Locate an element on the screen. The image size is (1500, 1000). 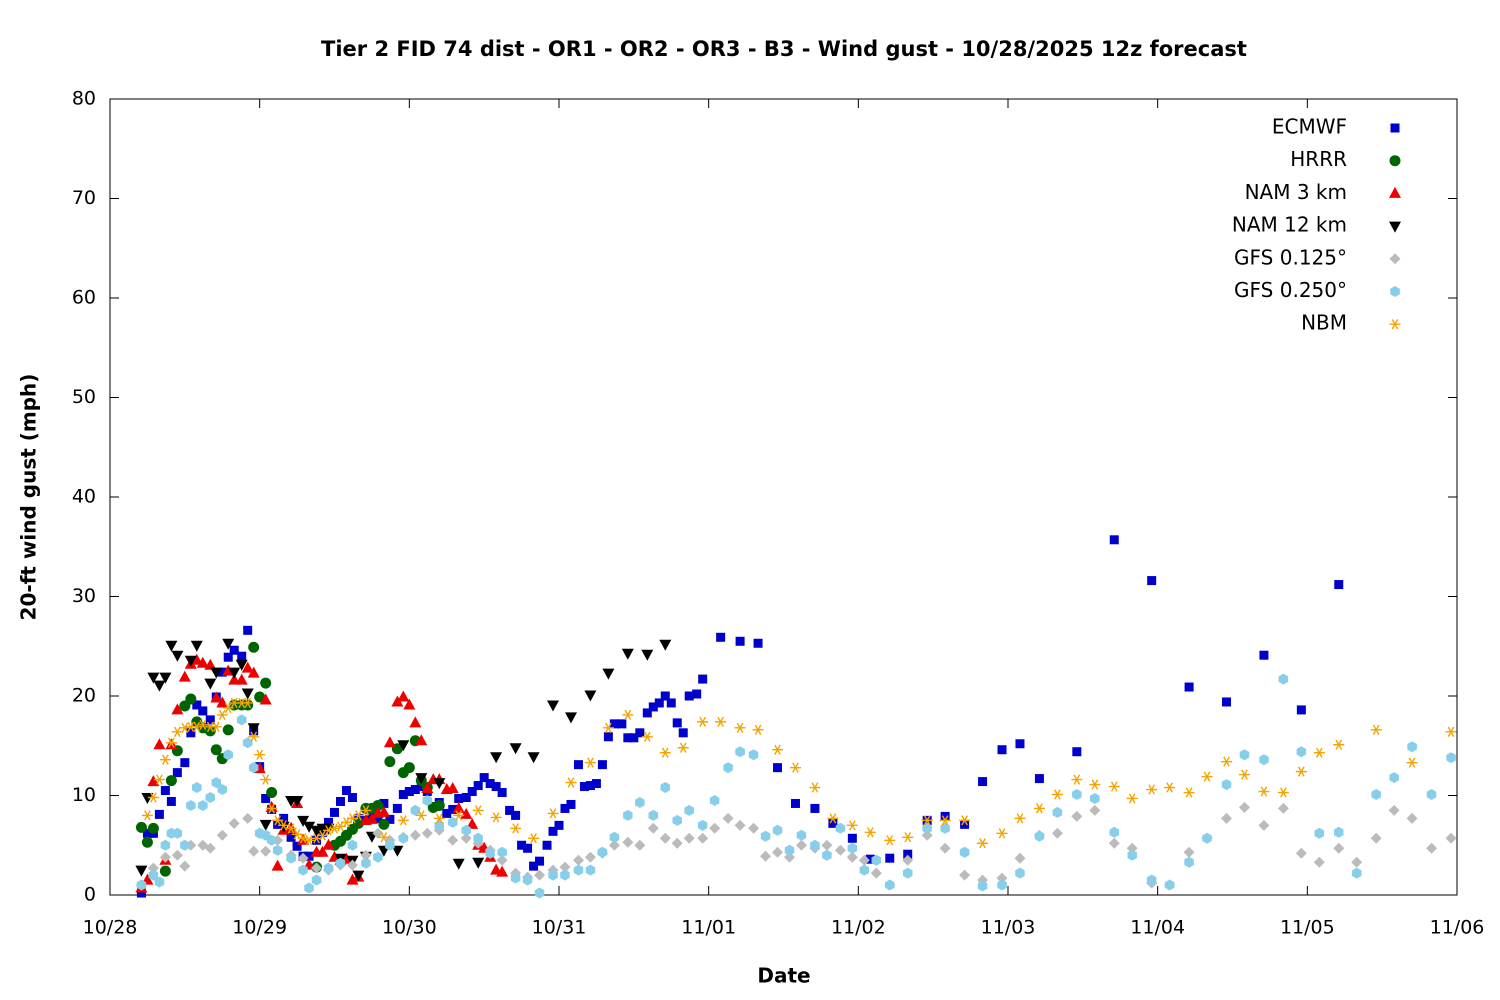
x-tick-label: 11/06 is located at coordinates (1457, 928).